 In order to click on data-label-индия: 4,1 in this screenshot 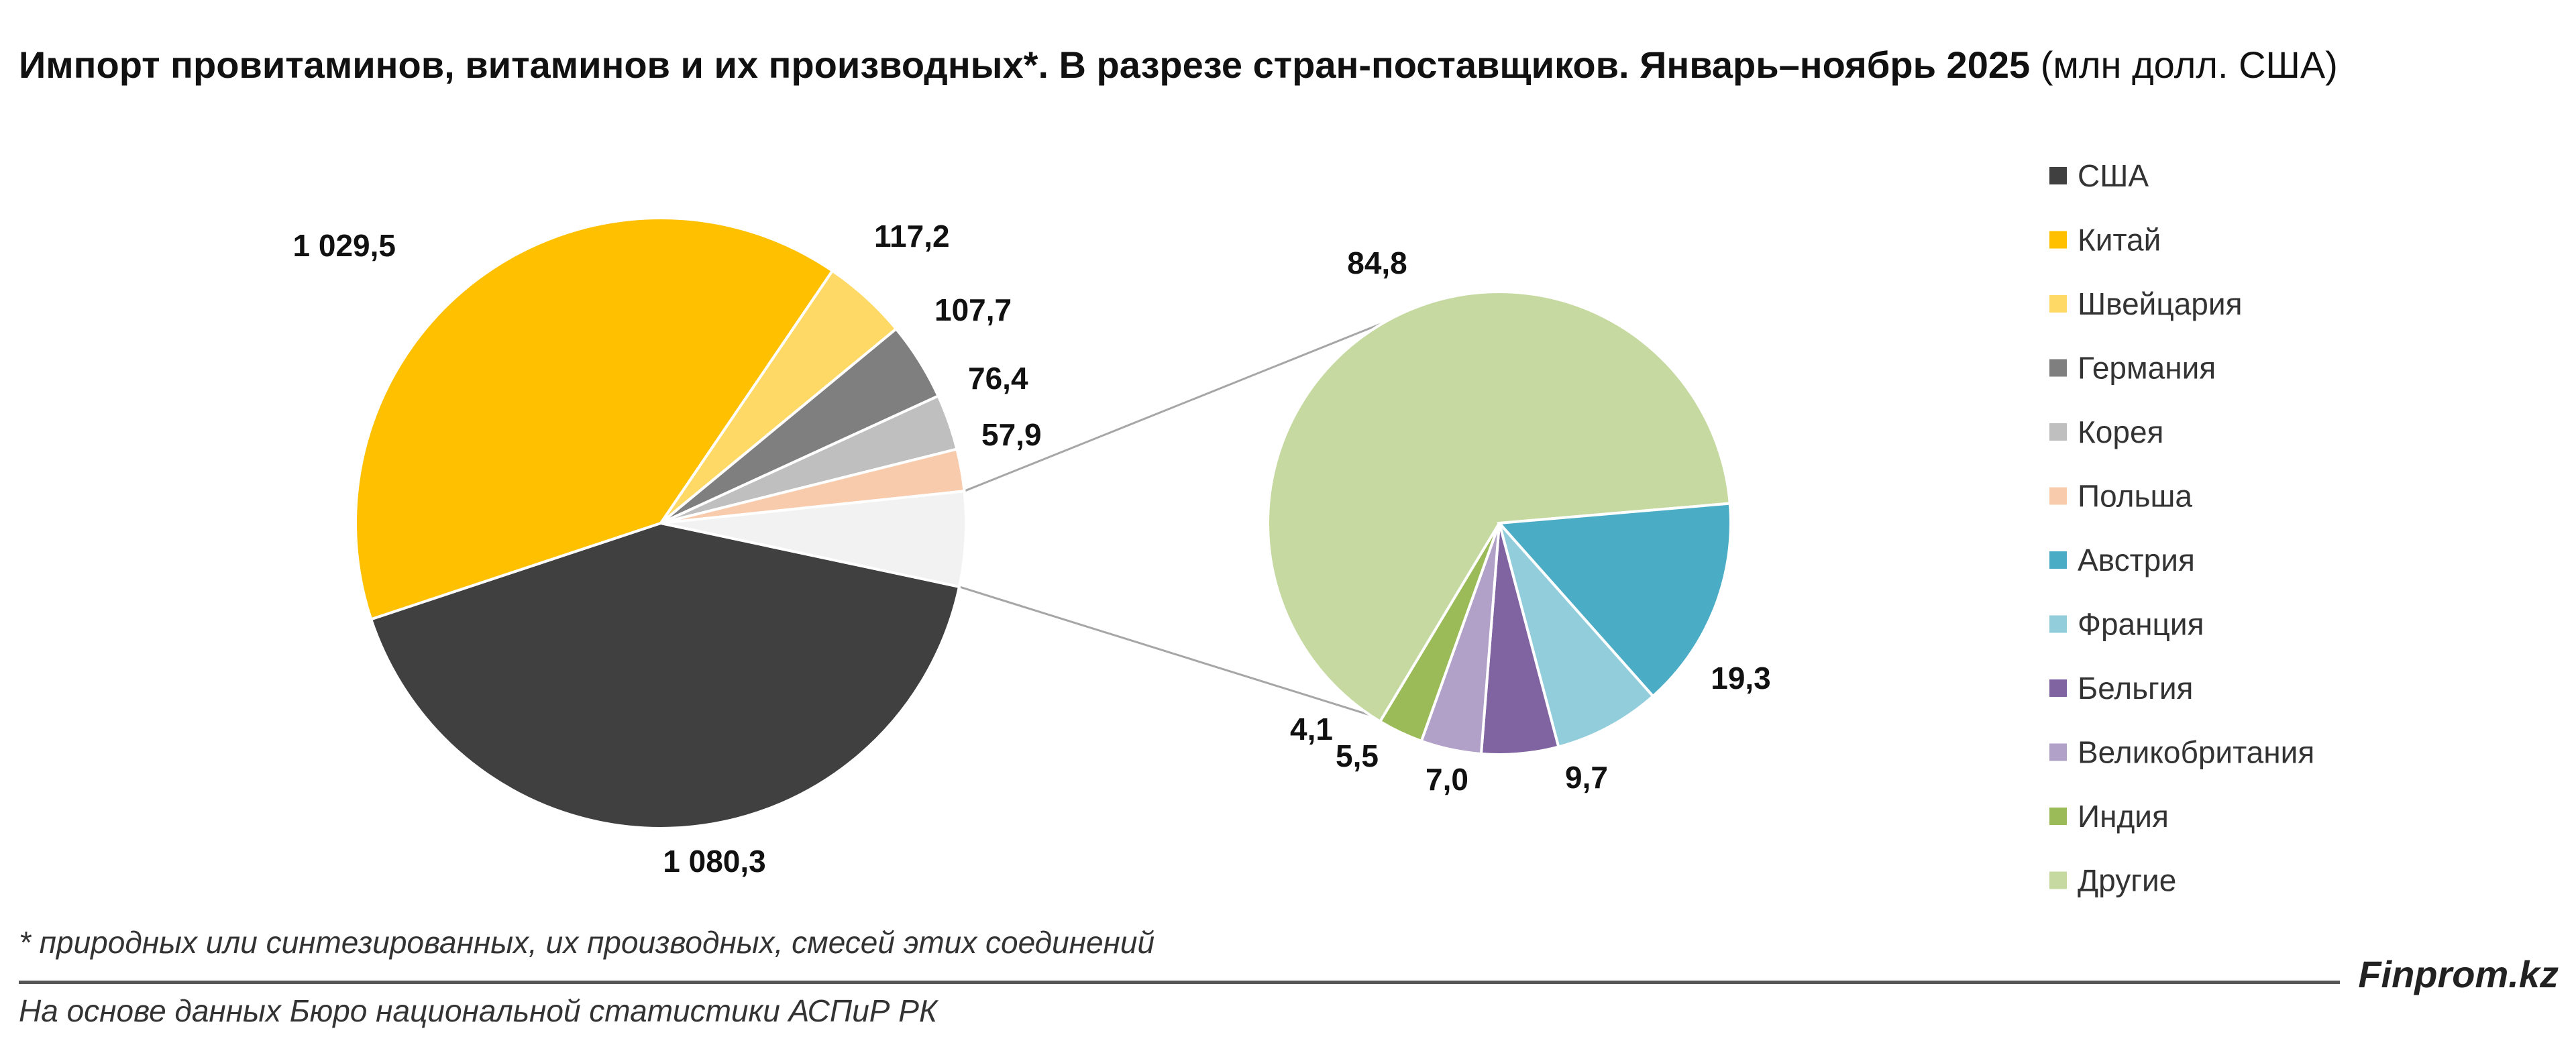, I will do `click(1311, 729)`.